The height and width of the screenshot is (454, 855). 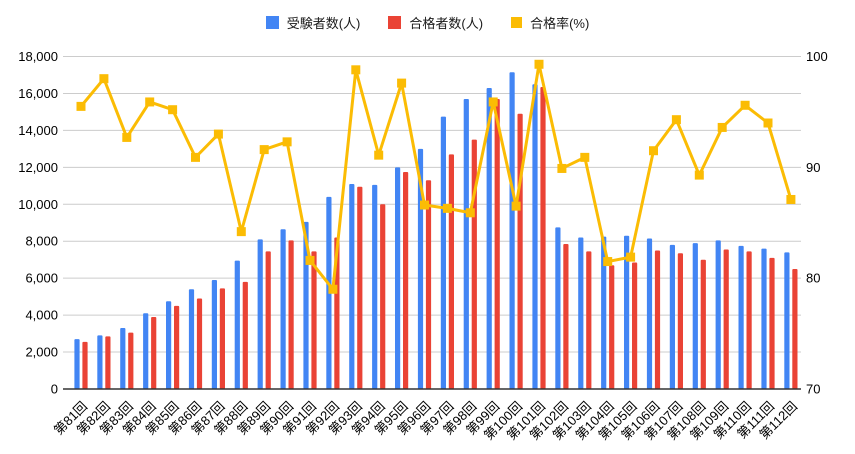 What do you see at coordinates (54, 389) in the screenshot?
I see `y-axis-left-tick-label: 0` at bounding box center [54, 389].